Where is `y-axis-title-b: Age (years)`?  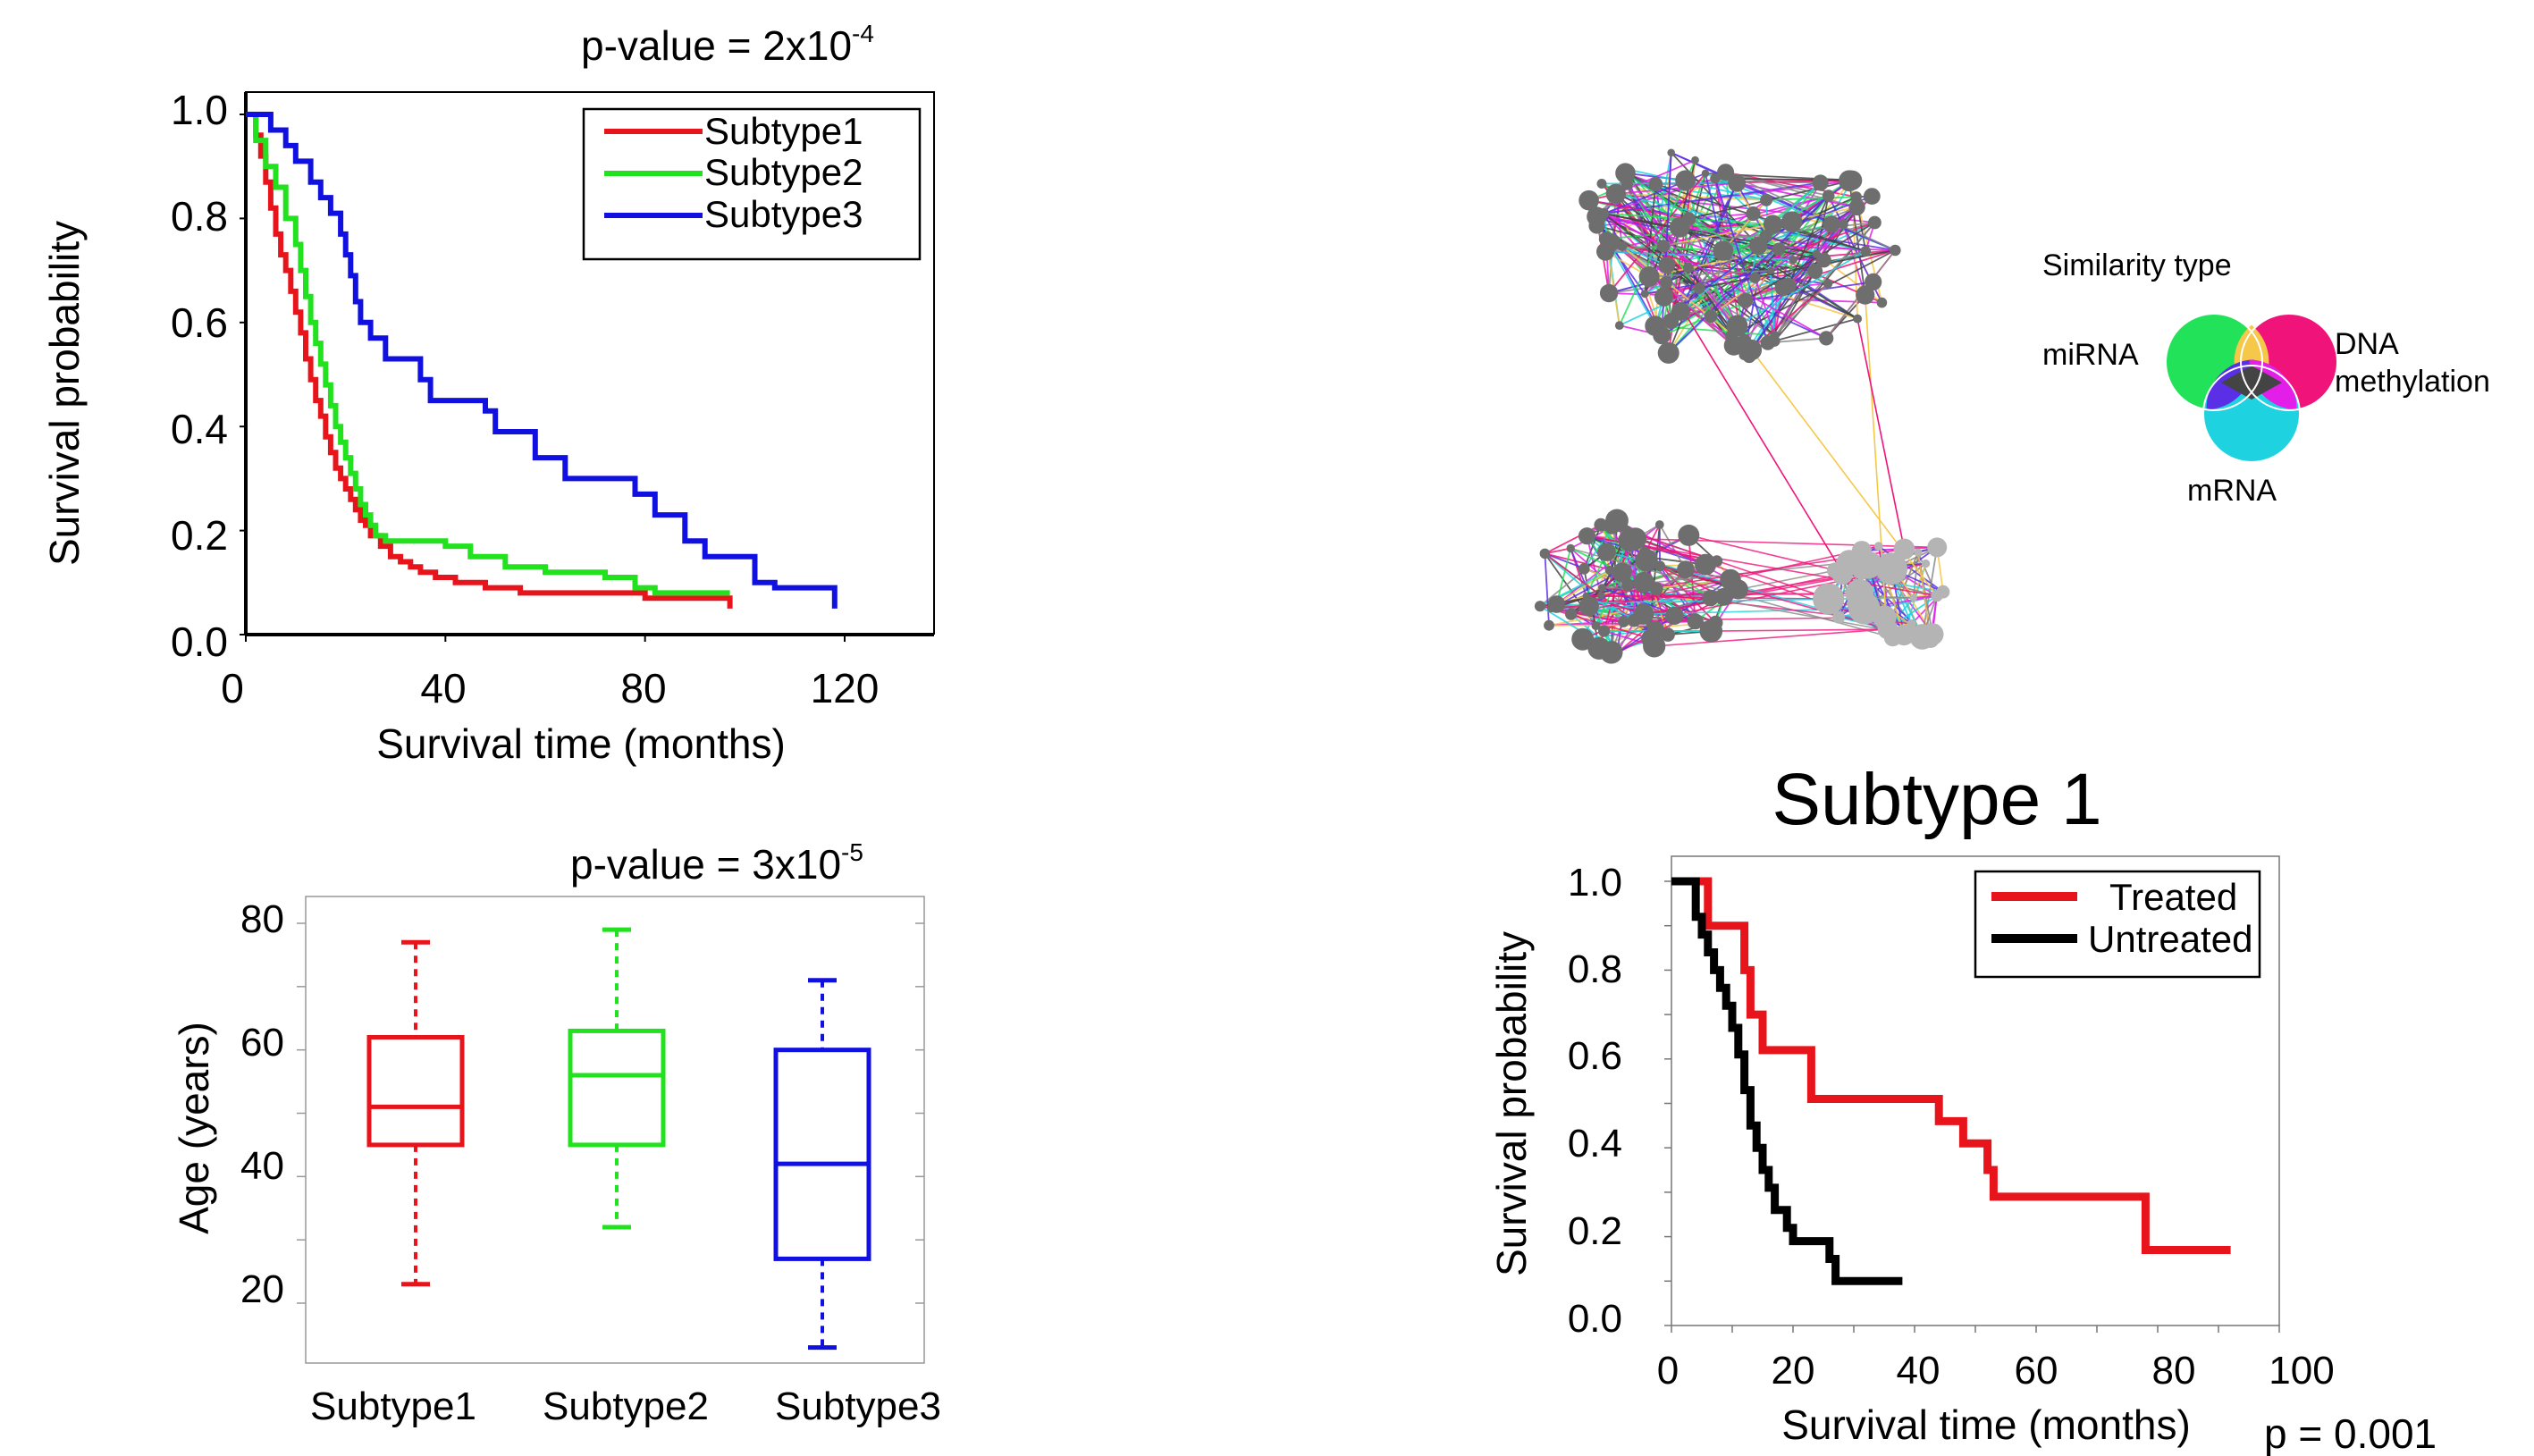 y-axis-title-b: Age (years) is located at coordinates (194, 1128).